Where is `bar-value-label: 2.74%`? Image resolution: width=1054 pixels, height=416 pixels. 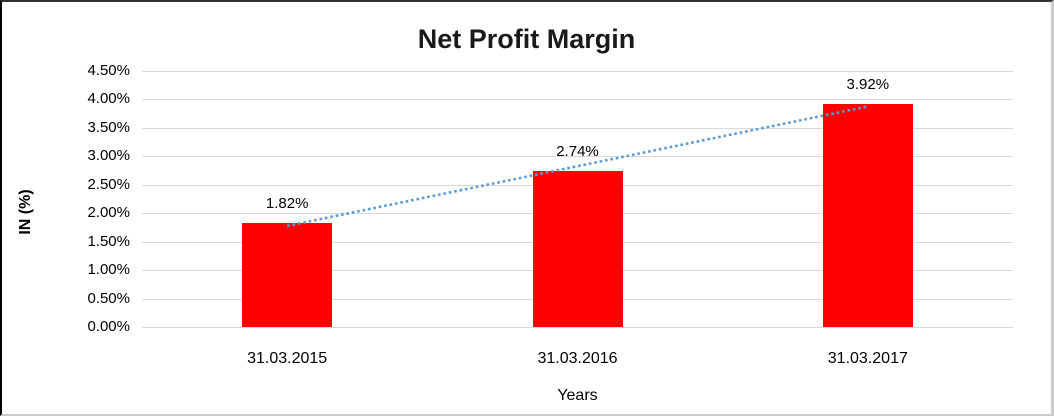
bar-value-label: 2.74% is located at coordinates (577, 152).